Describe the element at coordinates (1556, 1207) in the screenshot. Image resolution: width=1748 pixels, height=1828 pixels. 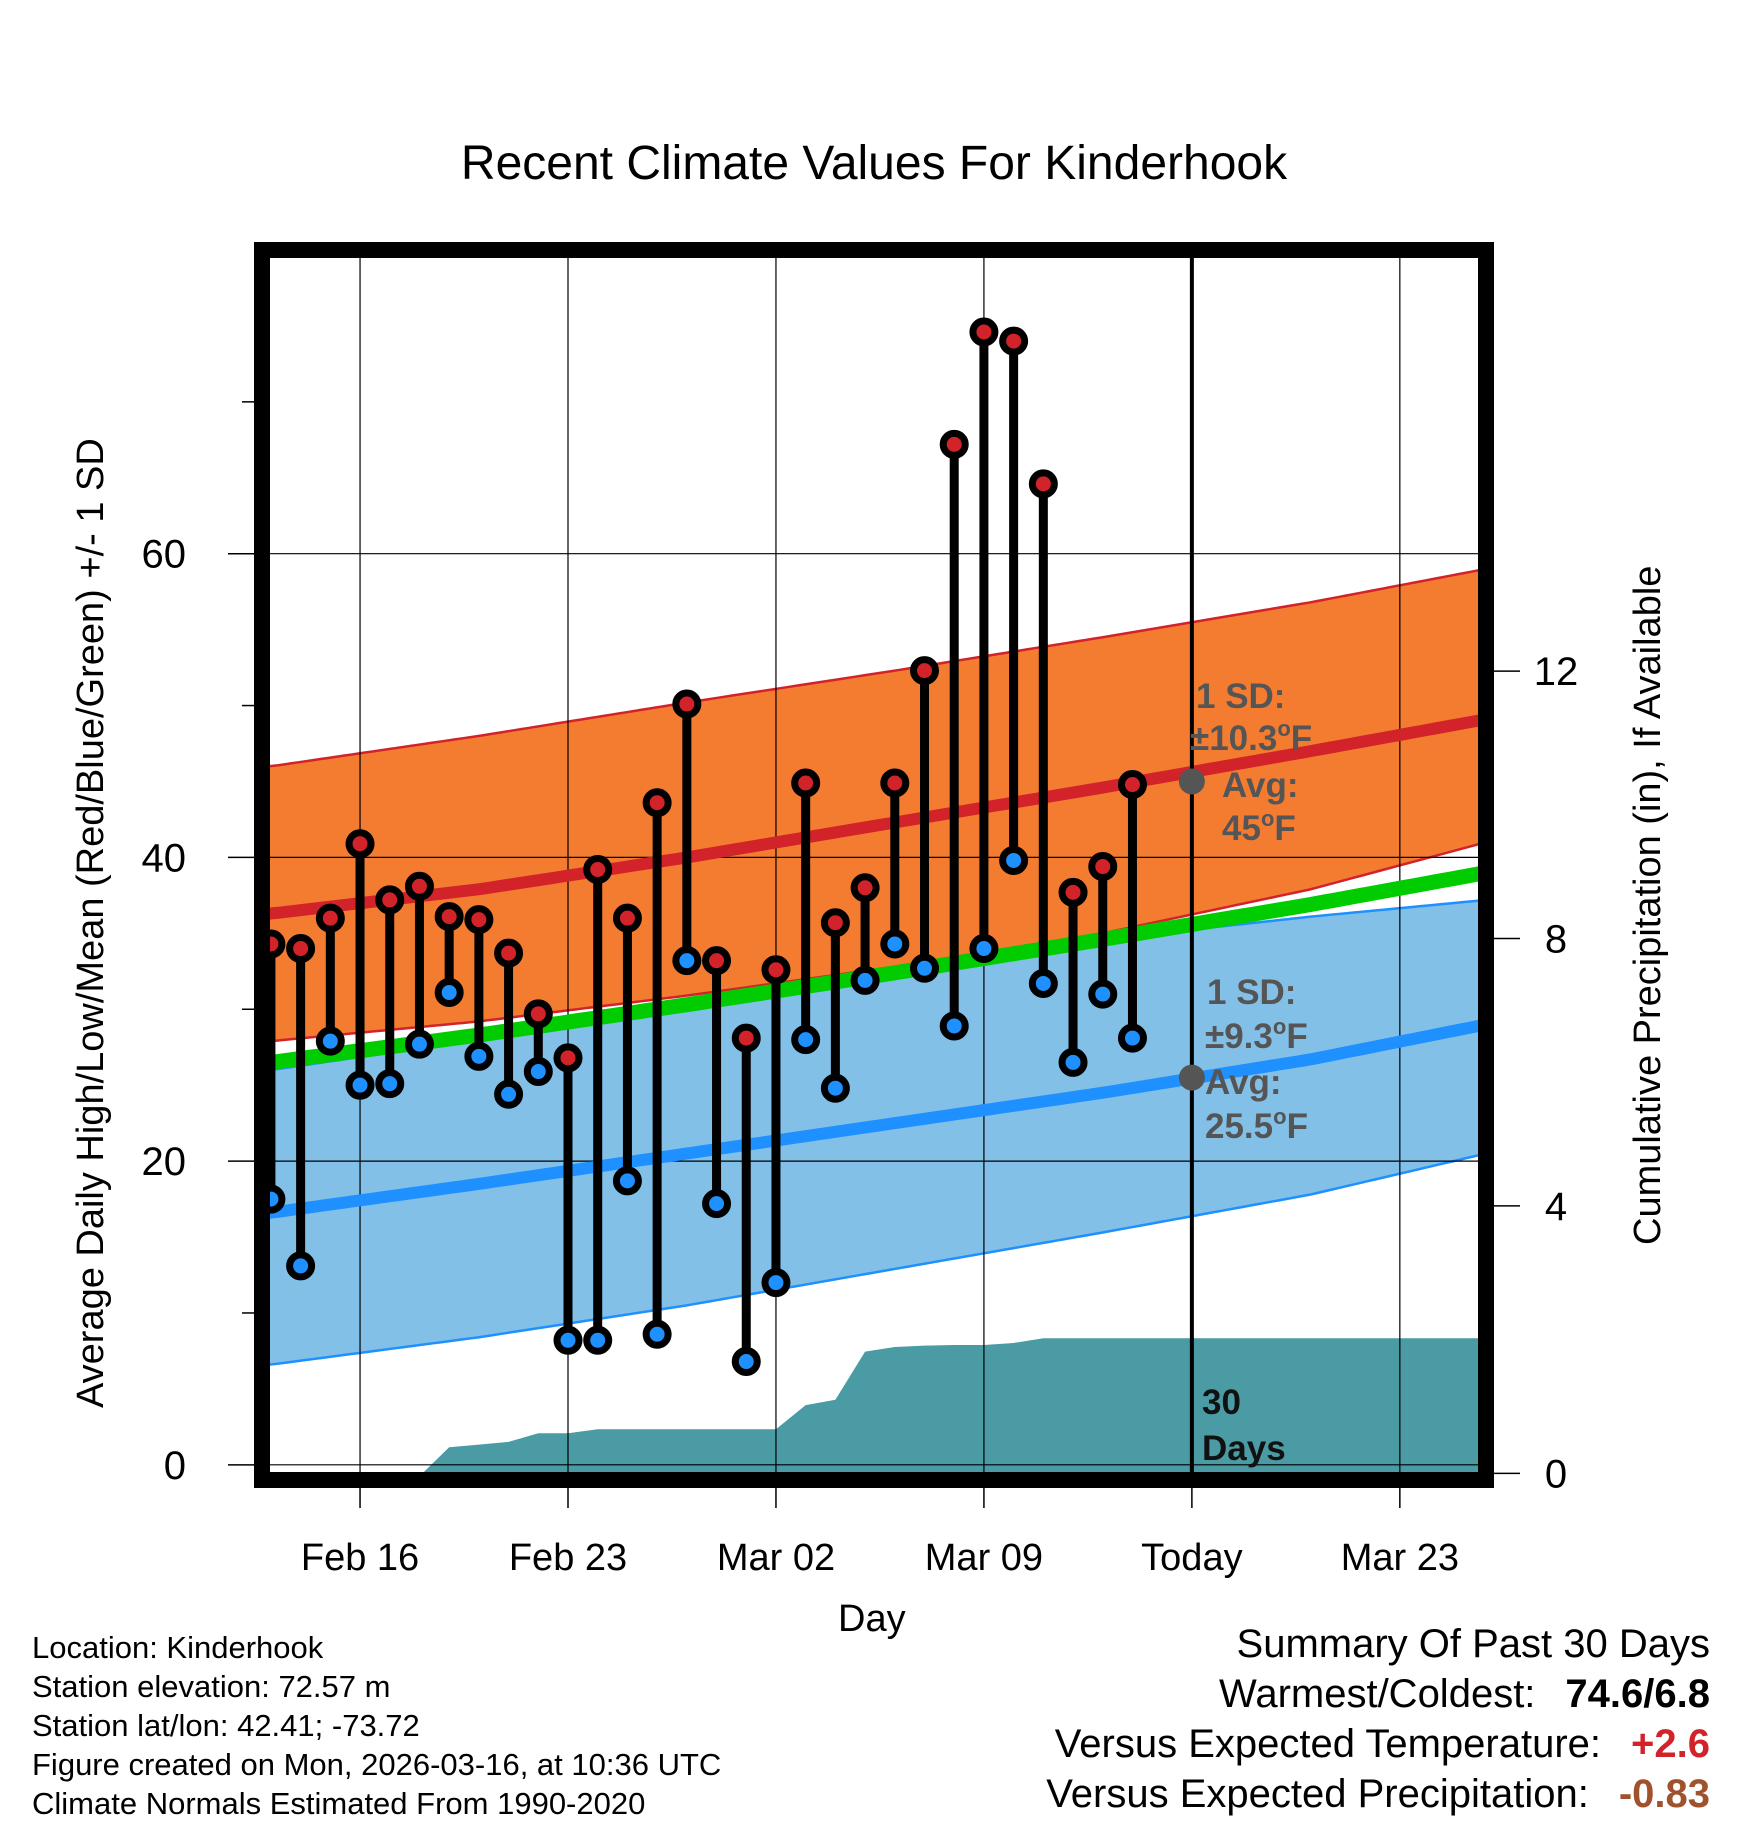
I see `y-tick-label-right: 4` at that location.